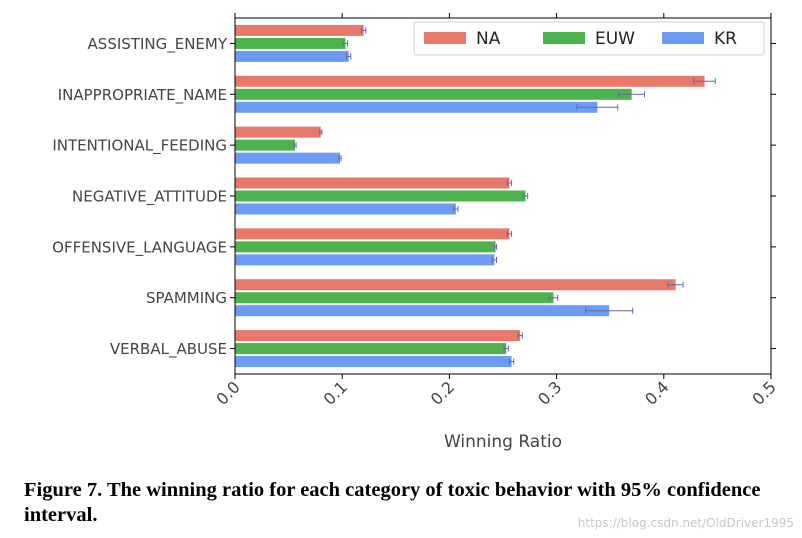 This screenshot has height=538, width=802. I want to click on y-tick-label: VERBAL_ABUSE, so click(168, 349).